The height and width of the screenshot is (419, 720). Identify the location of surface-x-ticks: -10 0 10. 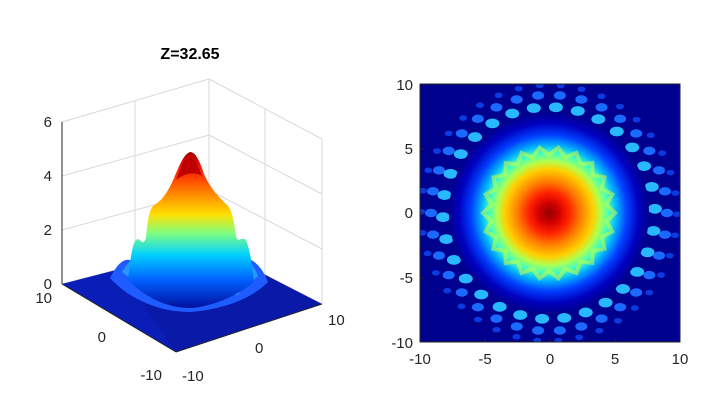
(263, 348).